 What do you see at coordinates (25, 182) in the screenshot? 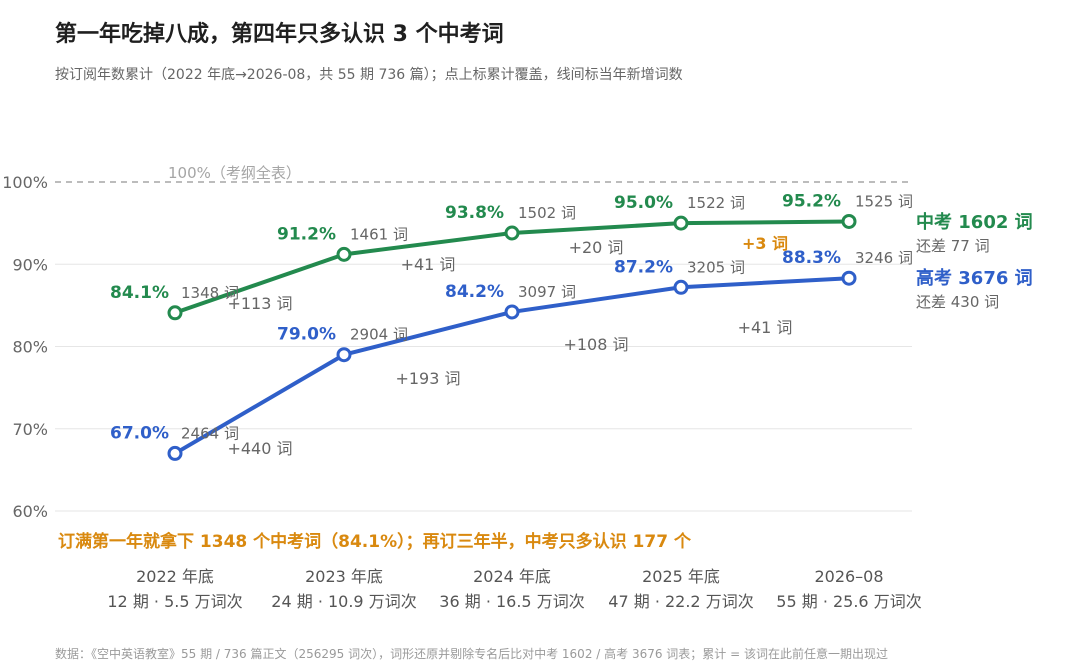
I see `y-tick-label: 100%` at bounding box center [25, 182].